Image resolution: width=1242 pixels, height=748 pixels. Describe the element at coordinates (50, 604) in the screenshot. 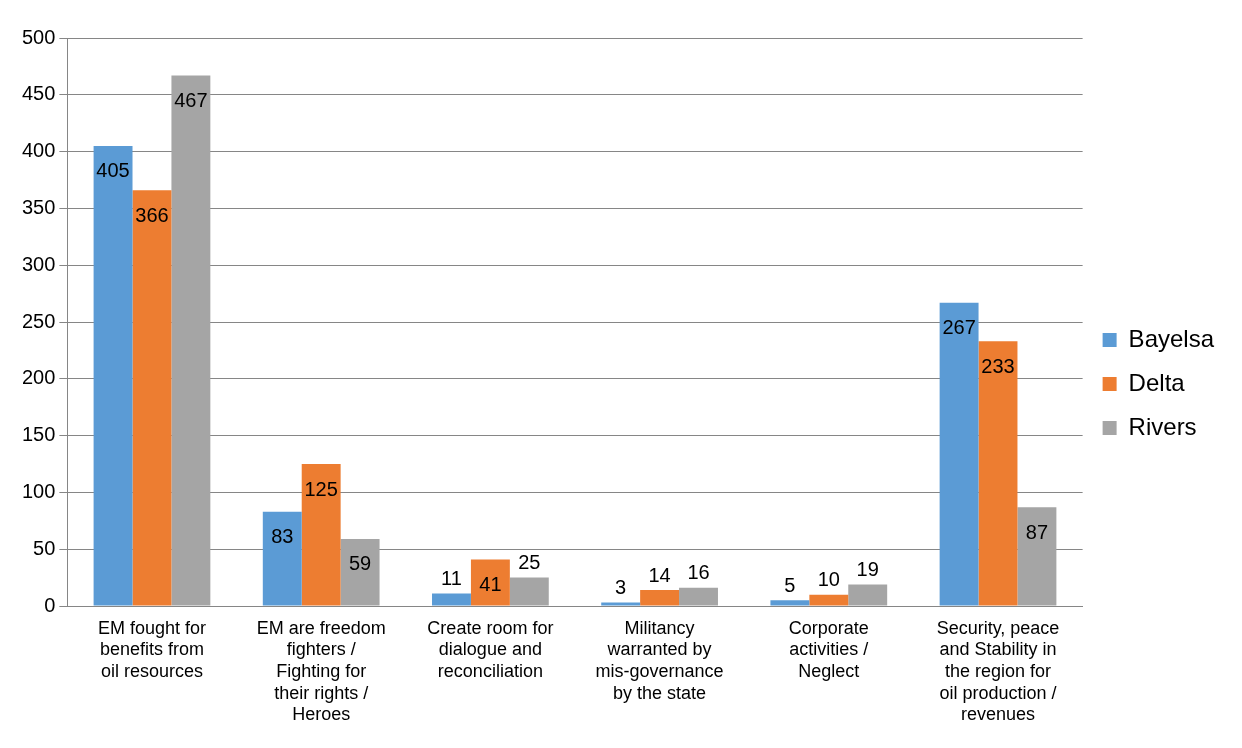

I see `y-tick-label: 0` at that location.